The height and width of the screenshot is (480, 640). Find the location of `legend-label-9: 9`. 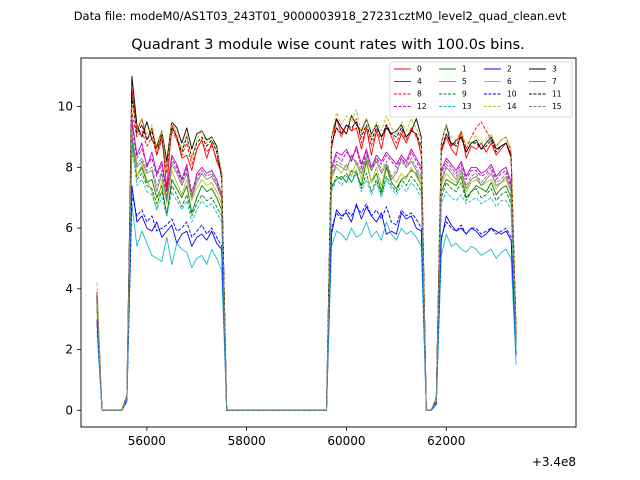

legend-label-9: 9 is located at coordinates (464, 94).